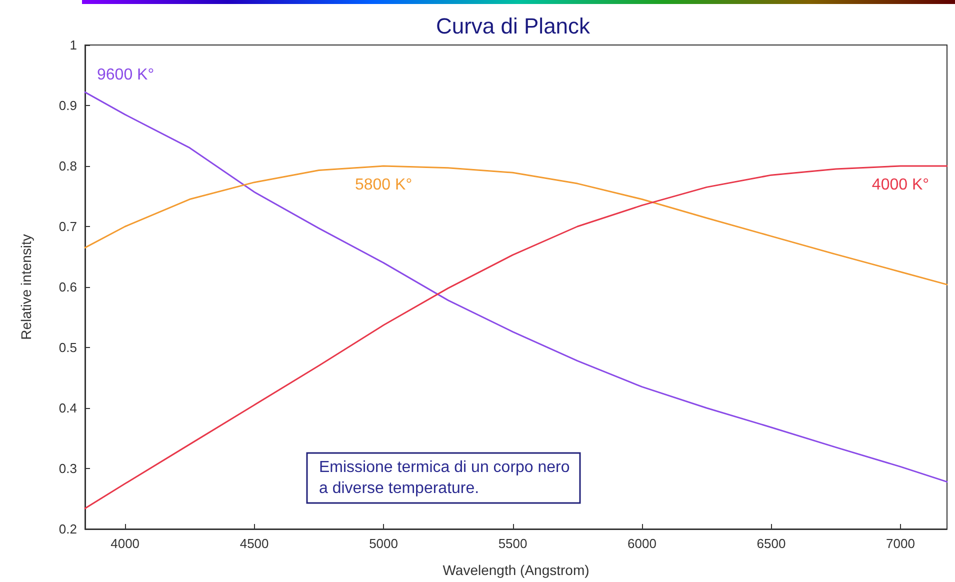 The height and width of the screenshot is (582, 955). Describe the element at coordinates (642, 543) in the screenshot. I see `x-tick-label: 6000` at that location.